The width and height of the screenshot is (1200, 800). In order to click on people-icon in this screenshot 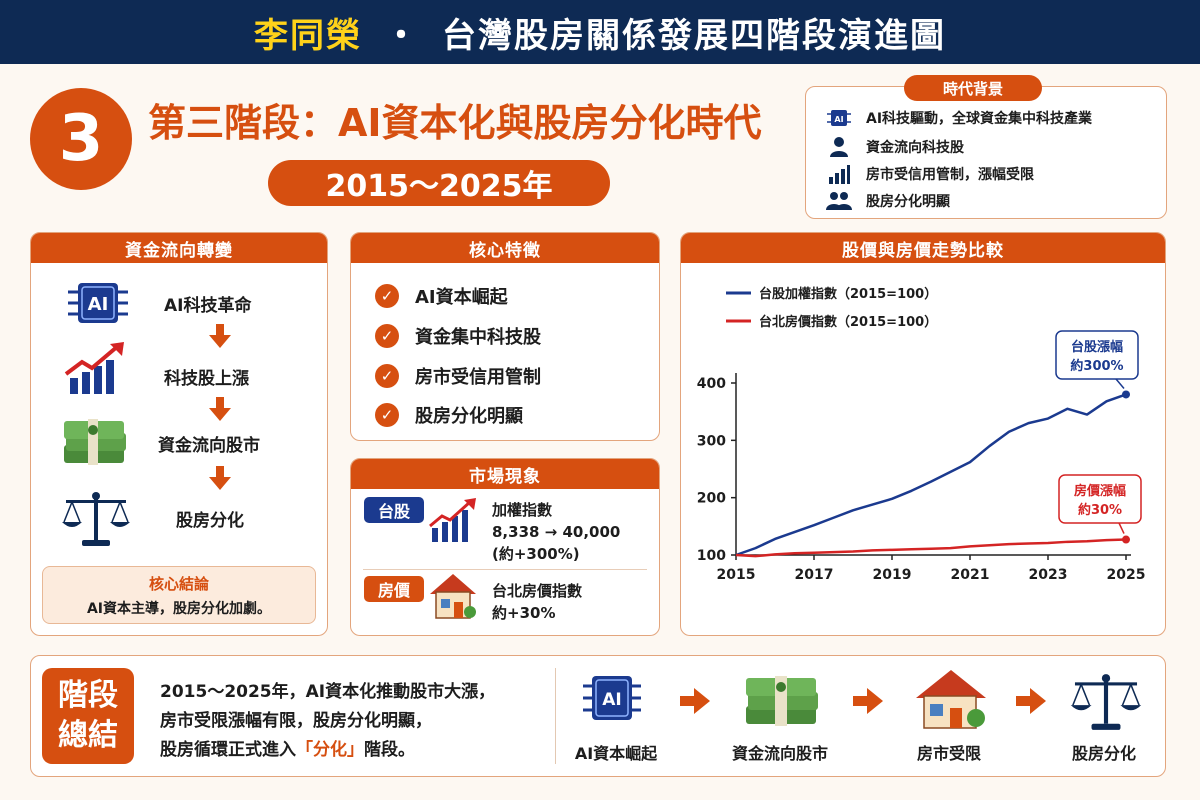, I will do `click(839, 201)`.